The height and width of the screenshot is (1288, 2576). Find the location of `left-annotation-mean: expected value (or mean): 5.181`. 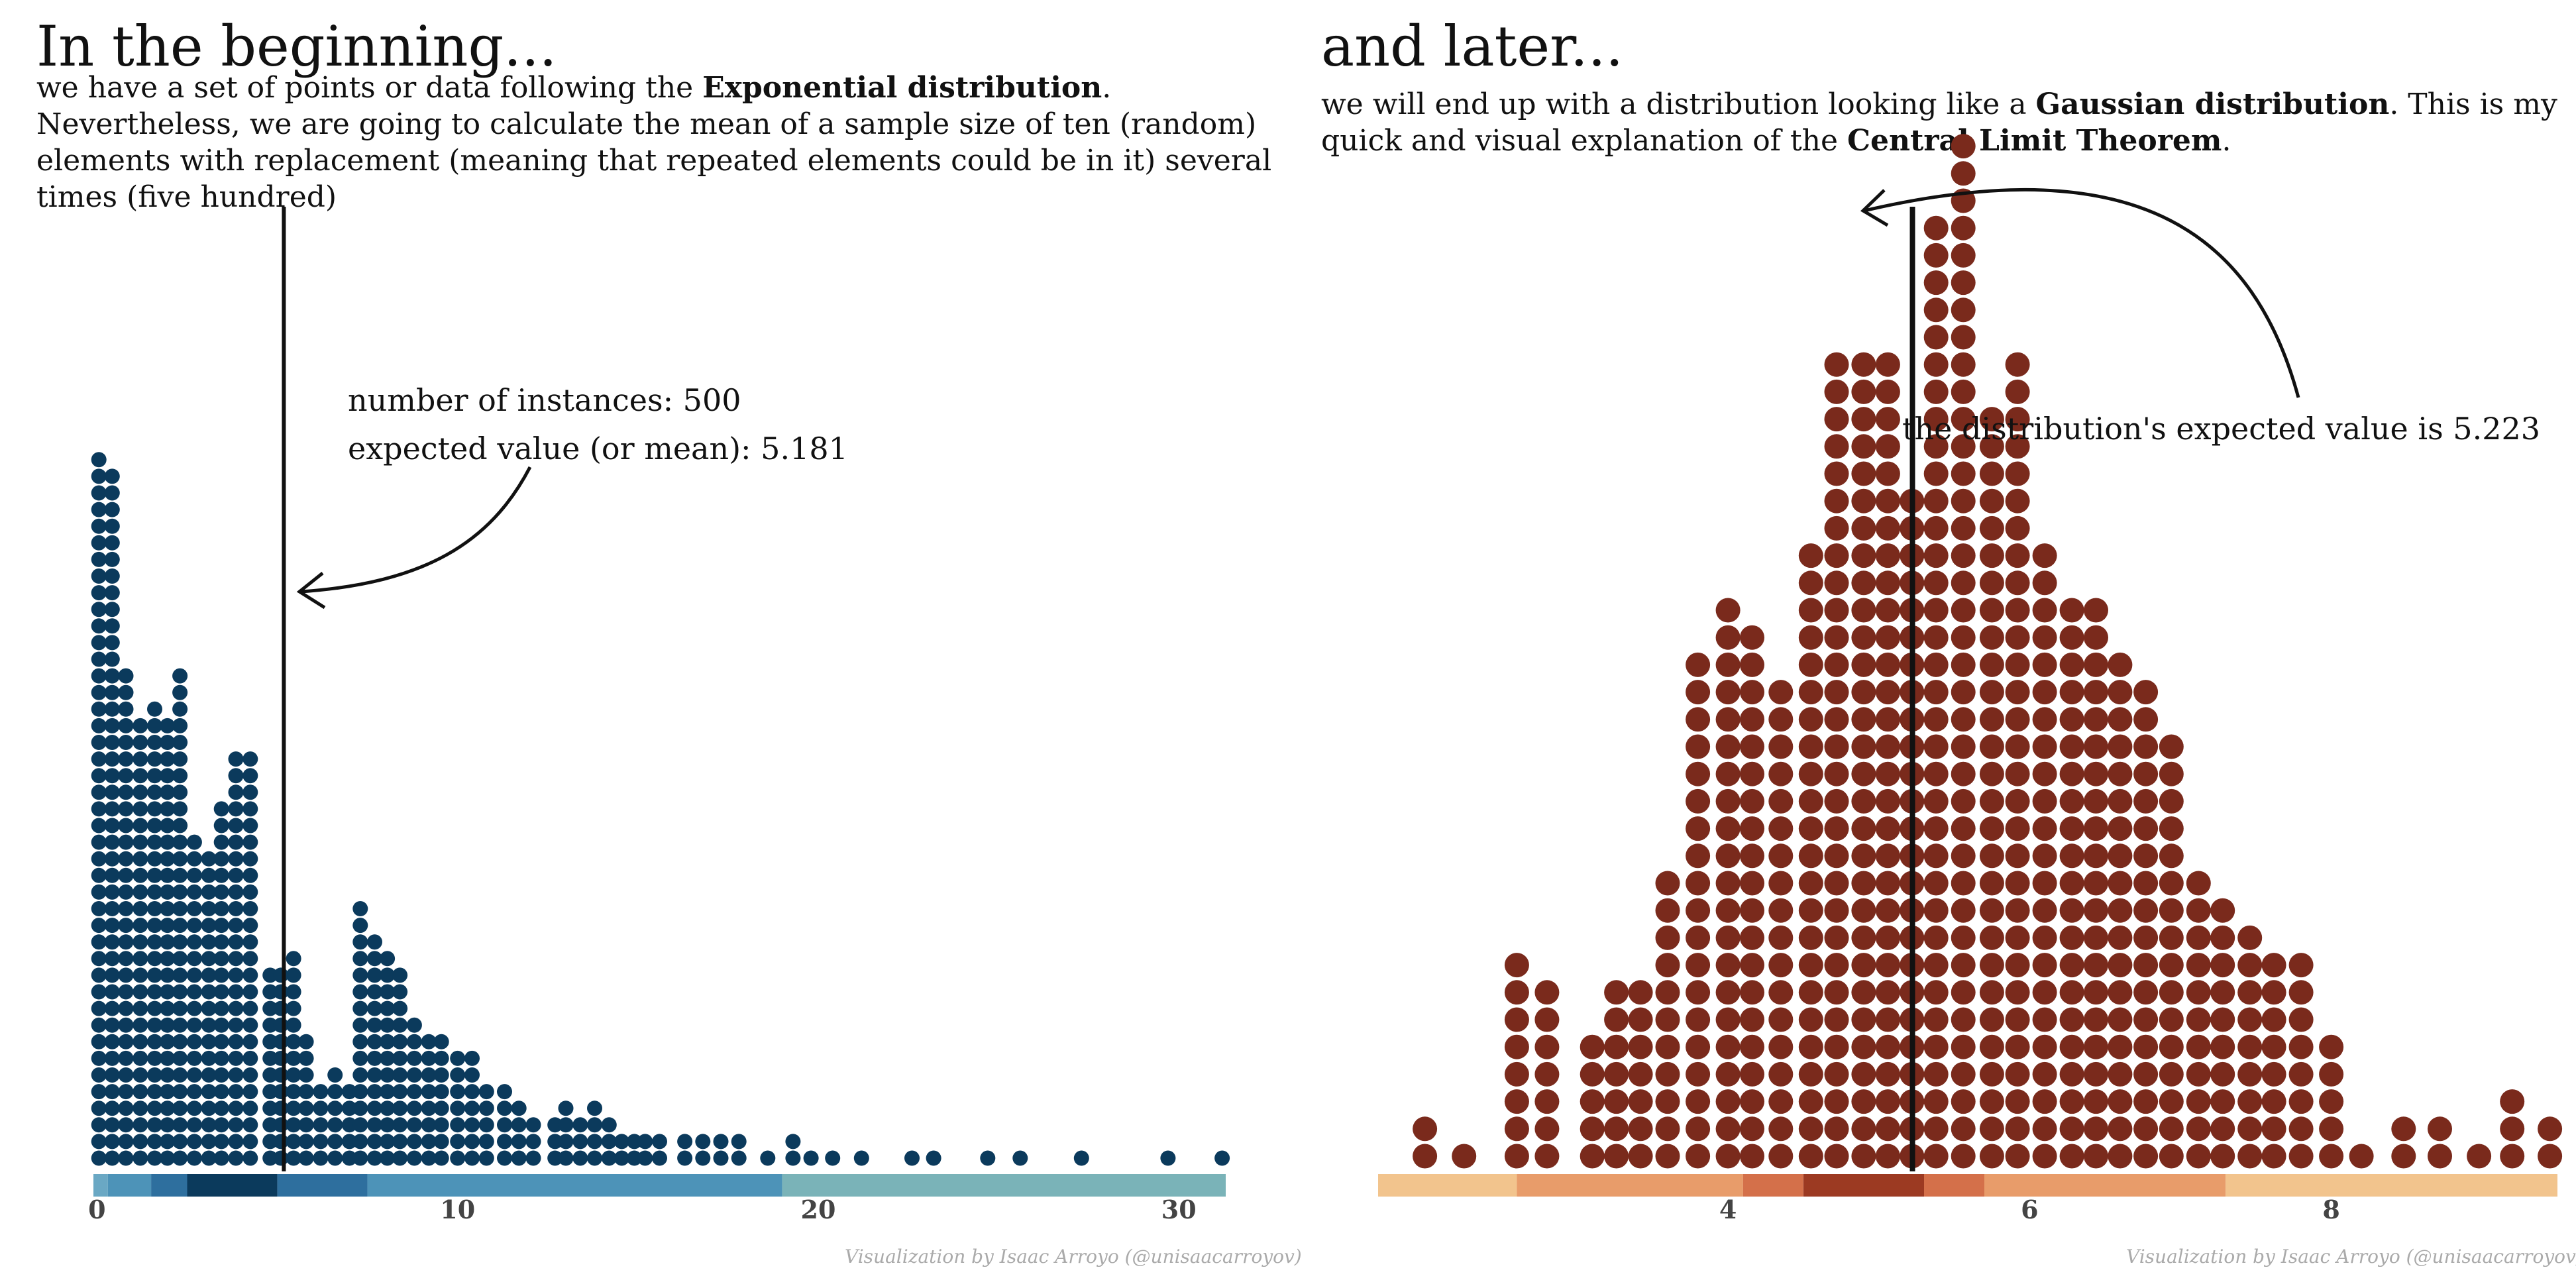

left-annotation-mean: expected value (or mean): 5.181 is located at coordinates (598, 448).